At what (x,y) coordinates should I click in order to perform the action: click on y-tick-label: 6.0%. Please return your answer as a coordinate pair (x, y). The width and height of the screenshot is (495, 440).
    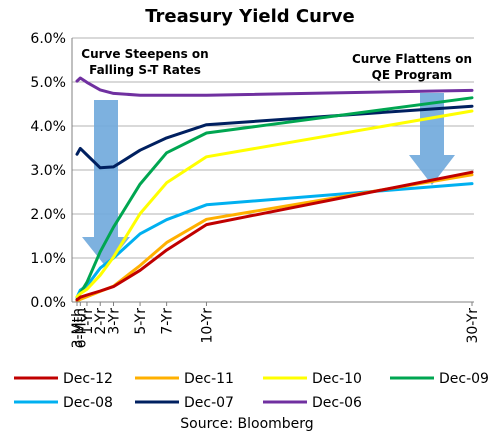
    Looking at the image, I should click on (48, 39).